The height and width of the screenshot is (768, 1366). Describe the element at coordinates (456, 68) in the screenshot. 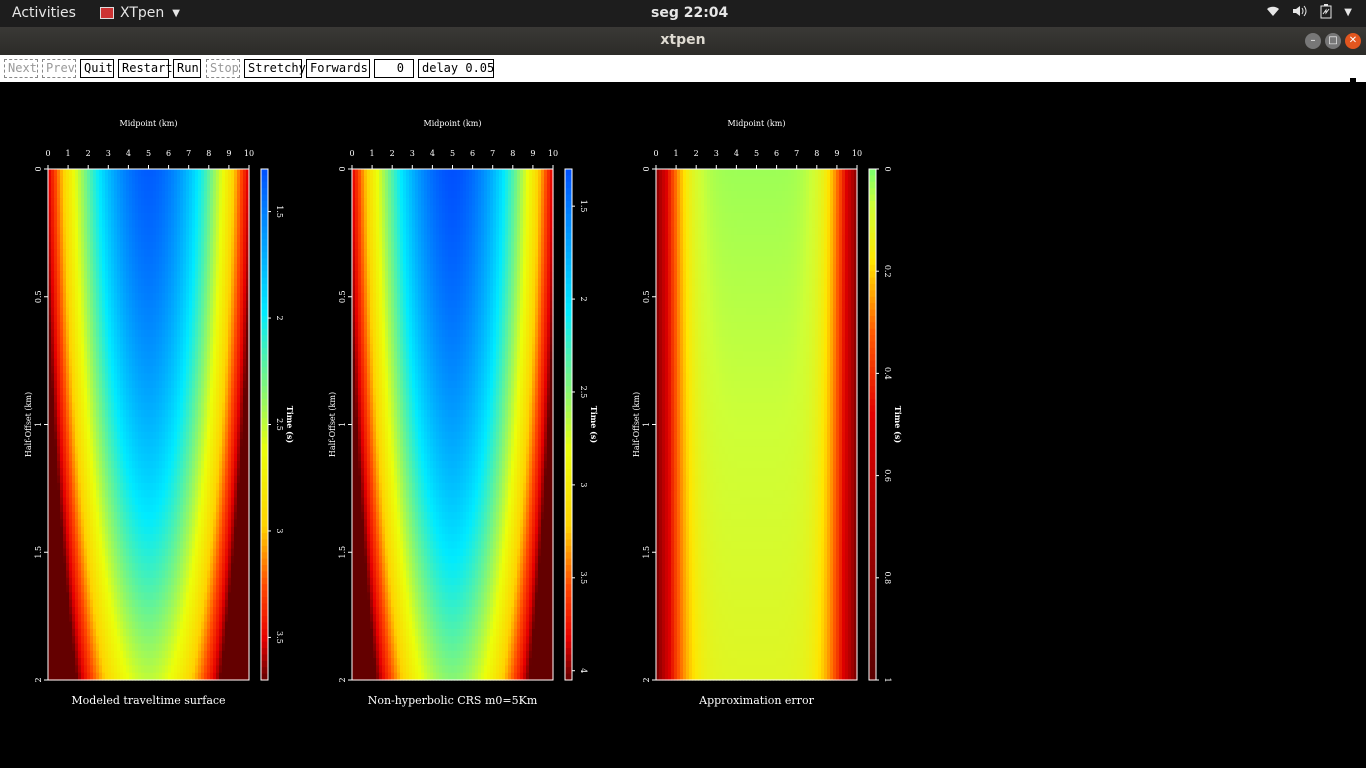

I see `delay-field: delay 0.05` at that location.